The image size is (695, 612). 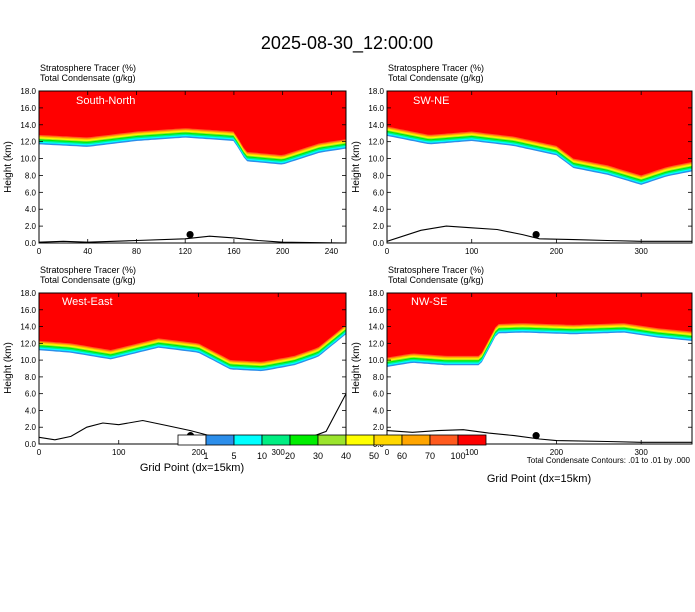 I want to click on colorbar-label: 10, so click(x=262, y=456).